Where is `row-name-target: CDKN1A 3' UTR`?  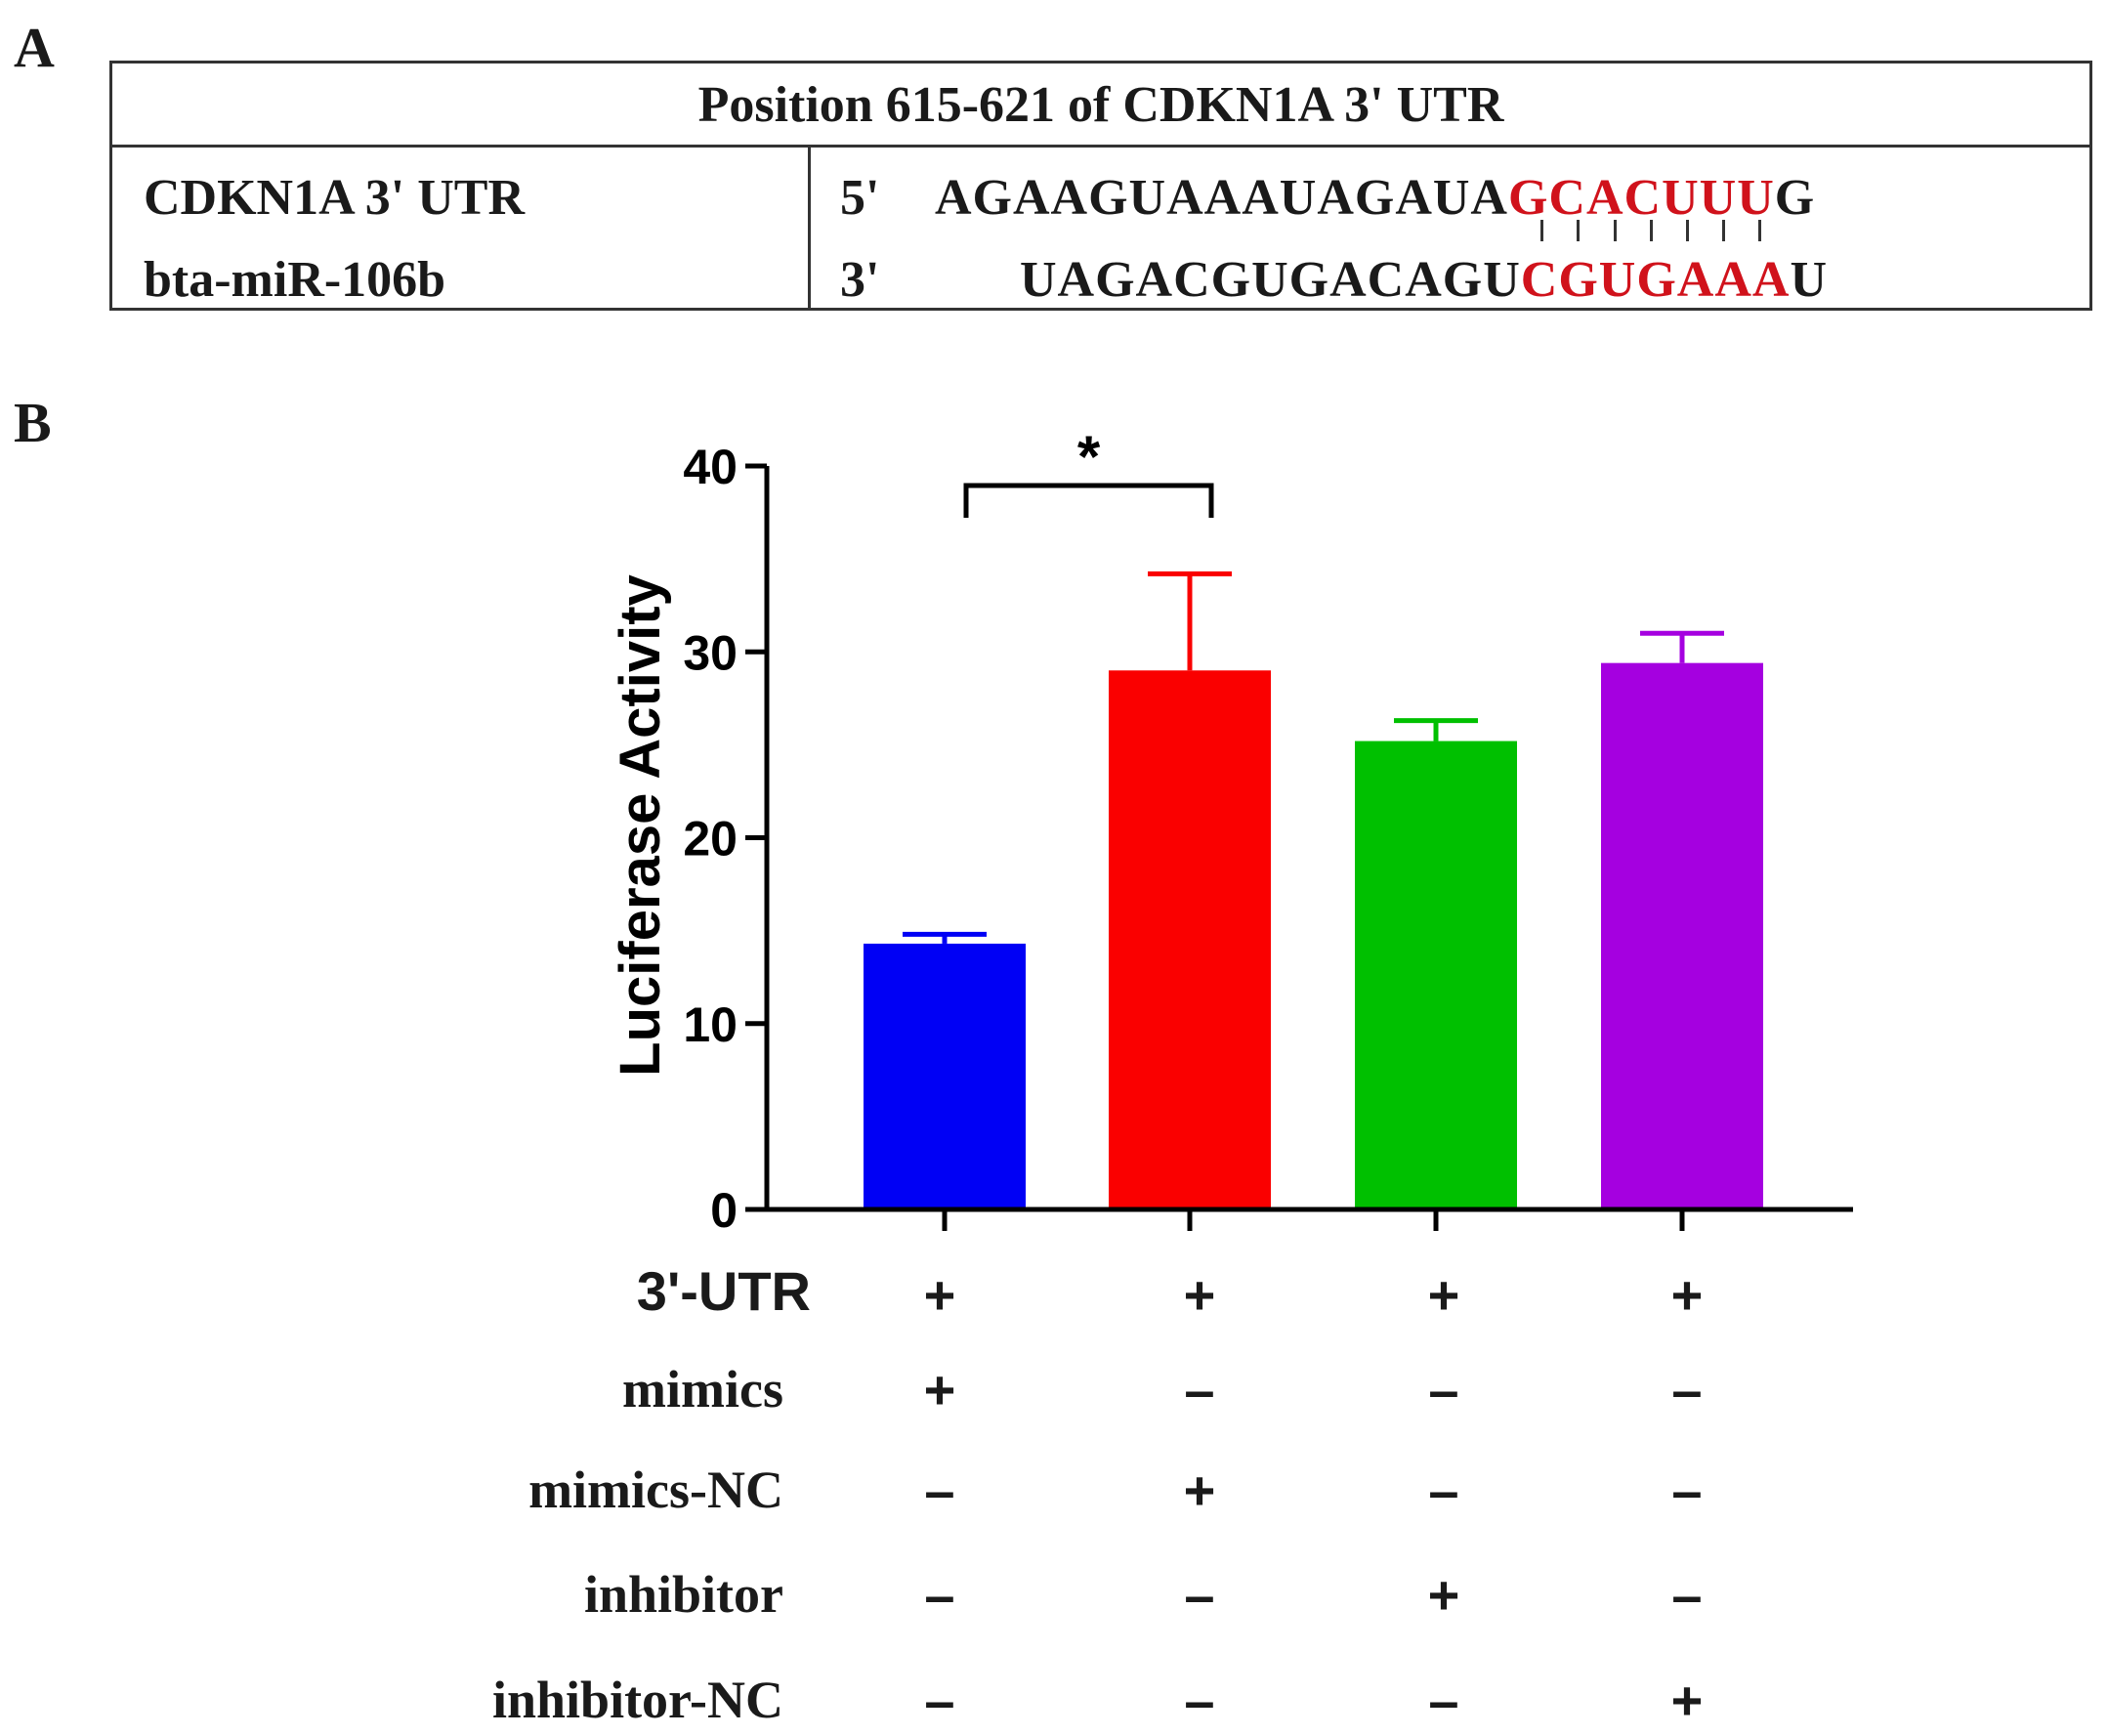 row-name-target: CDKN1A 3' UTR is located at coordinates (335, 198).